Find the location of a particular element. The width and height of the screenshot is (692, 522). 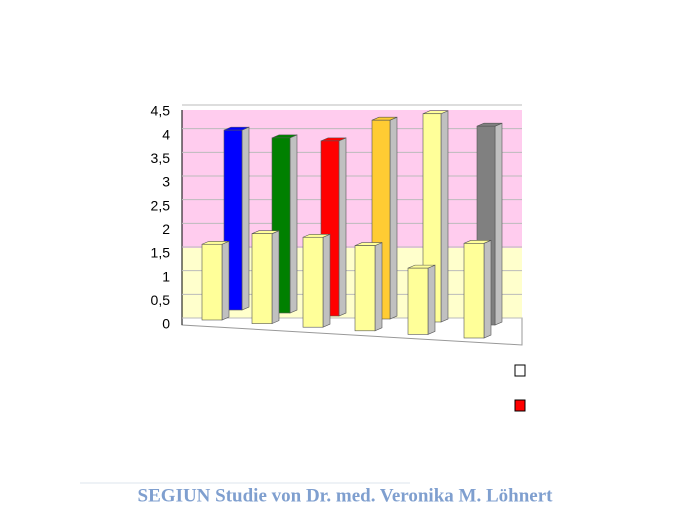

y-tick-label: 3 is located at coordinates (166, 182).